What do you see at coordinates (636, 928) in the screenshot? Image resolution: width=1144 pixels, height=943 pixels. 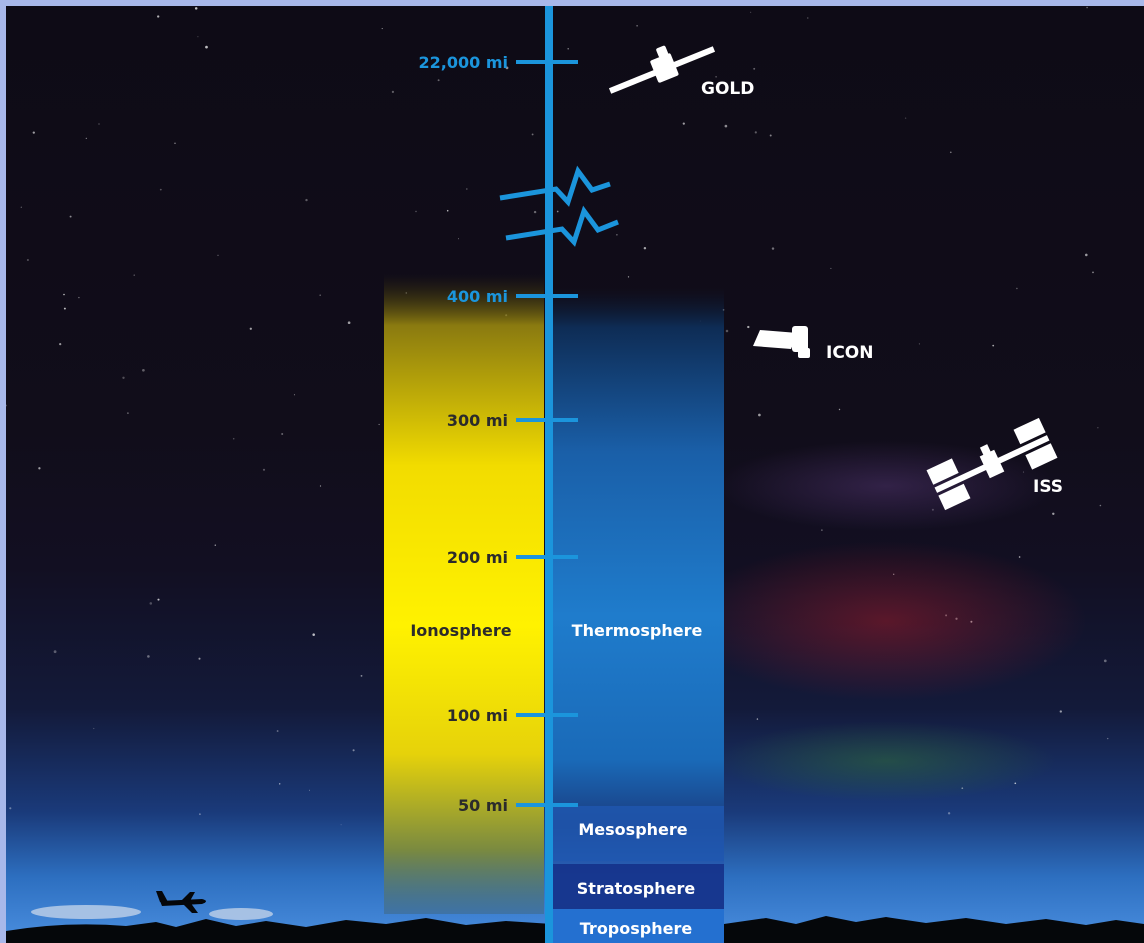 I see `troposphere-label: Troposphere` at bounding box center [636, 928].